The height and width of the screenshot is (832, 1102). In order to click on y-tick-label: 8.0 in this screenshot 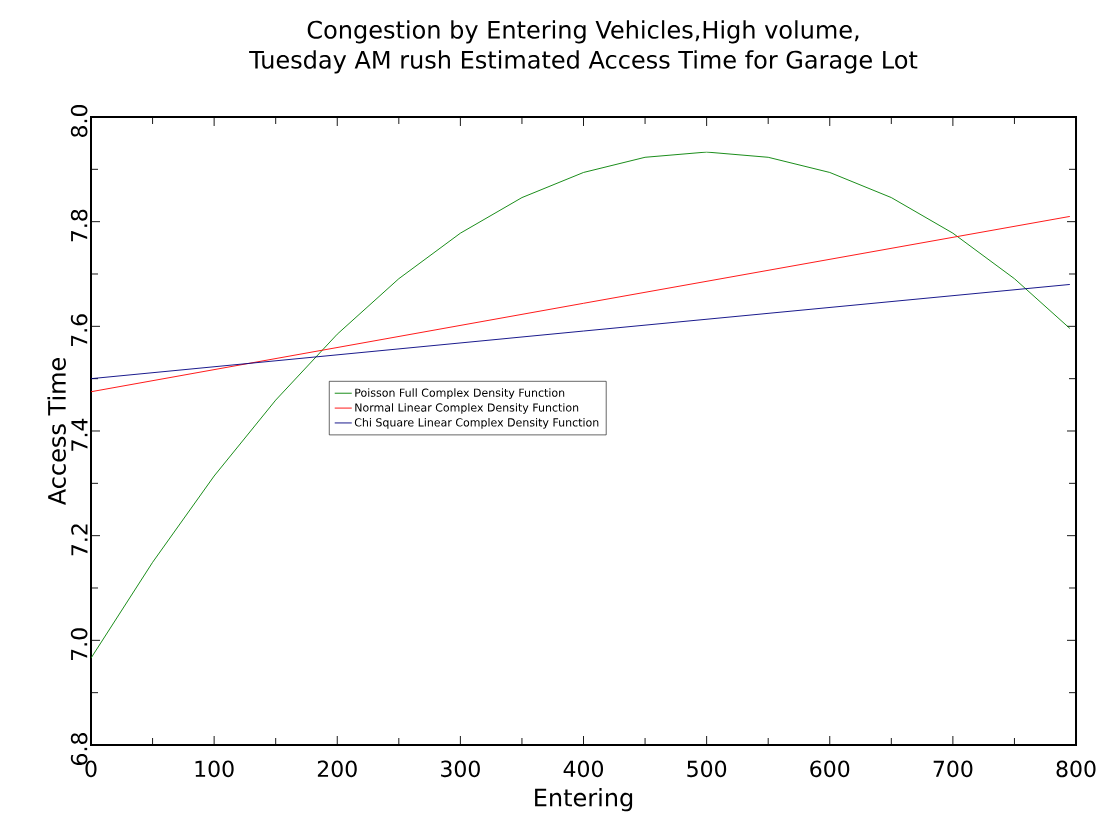, I will do `click(79, 120)`.